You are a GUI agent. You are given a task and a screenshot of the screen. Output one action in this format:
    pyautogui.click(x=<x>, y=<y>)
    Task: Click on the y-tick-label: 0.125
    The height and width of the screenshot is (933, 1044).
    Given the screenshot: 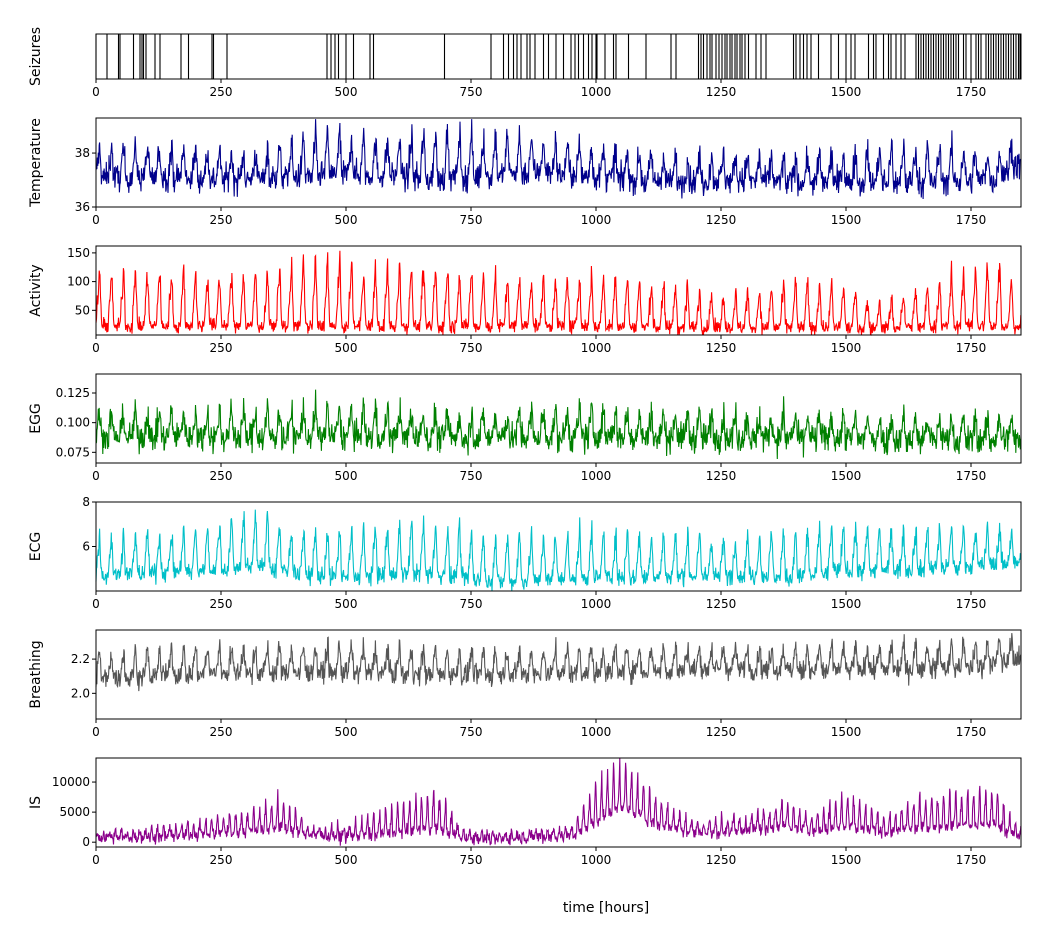 What is the action you would take?
    pyautogui.click(x=73, y=393)
    